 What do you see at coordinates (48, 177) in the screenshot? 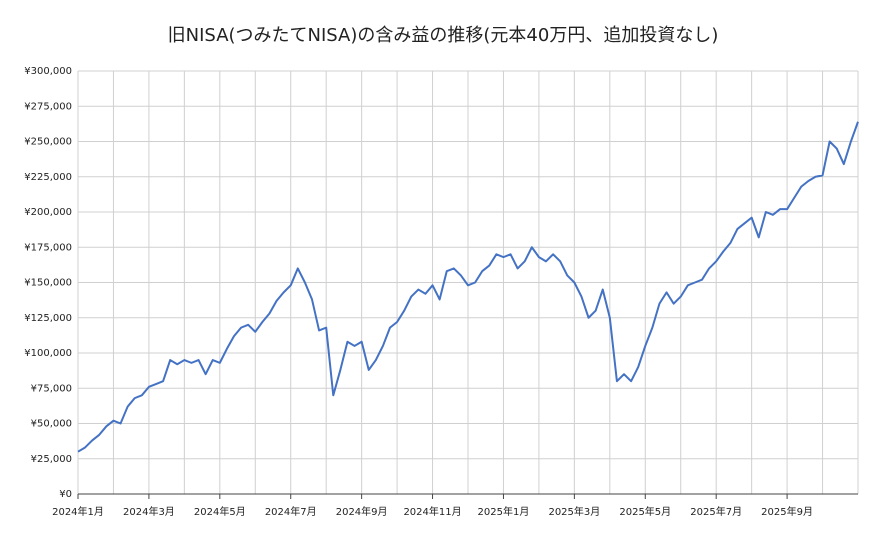
I see `y-tick-label: ¥225,000` at bounding box center [48, 177].